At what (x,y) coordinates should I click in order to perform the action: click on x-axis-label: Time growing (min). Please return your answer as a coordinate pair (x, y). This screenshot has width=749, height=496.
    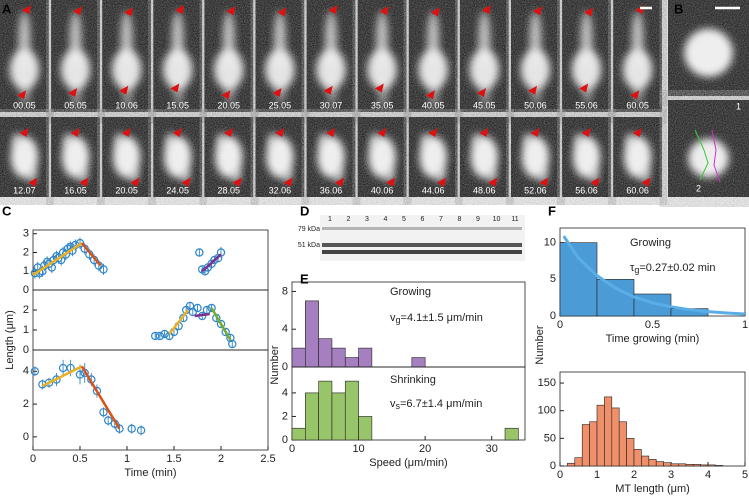
    Looking at the image, I should click on (653, 339).